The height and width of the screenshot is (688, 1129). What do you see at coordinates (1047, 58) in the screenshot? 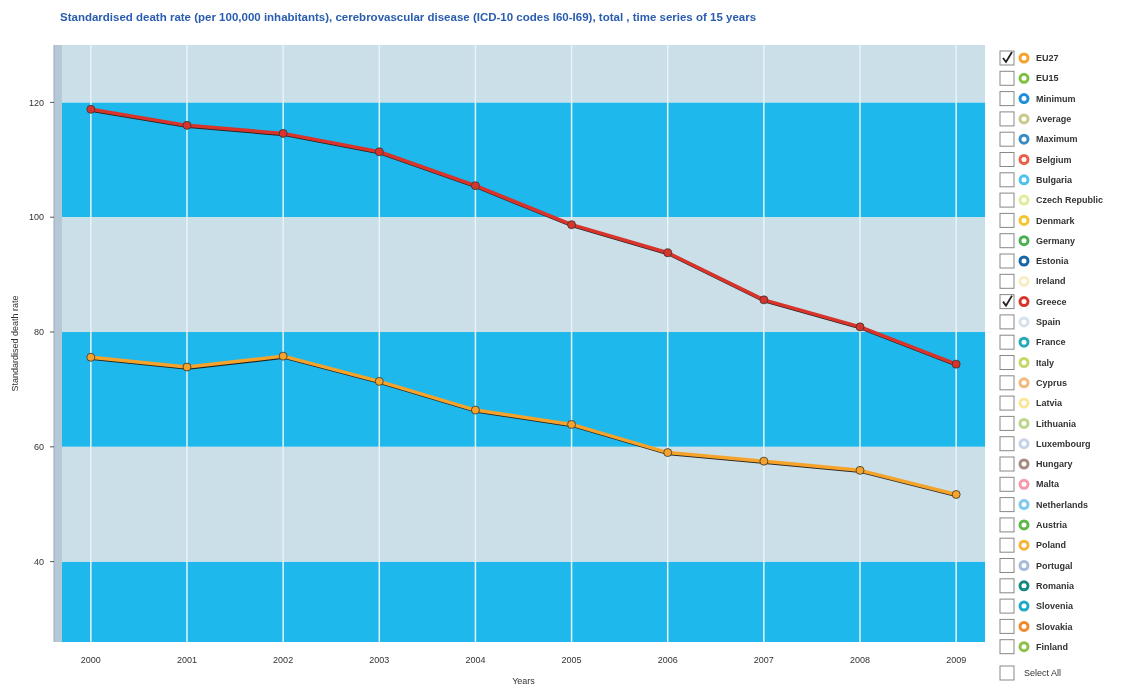
I see `legend-label: EU27` at bounding box center [1047, 58].